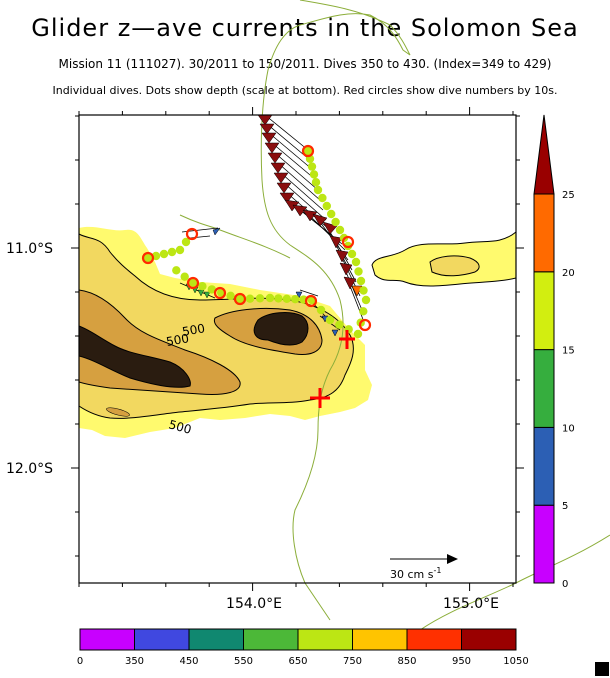 This screenshot has width=610, height=678. Describe the element at coordinates (415, 573) in the screenshot. I see `scale-arrow-label: 30 cm s-1` at that location.